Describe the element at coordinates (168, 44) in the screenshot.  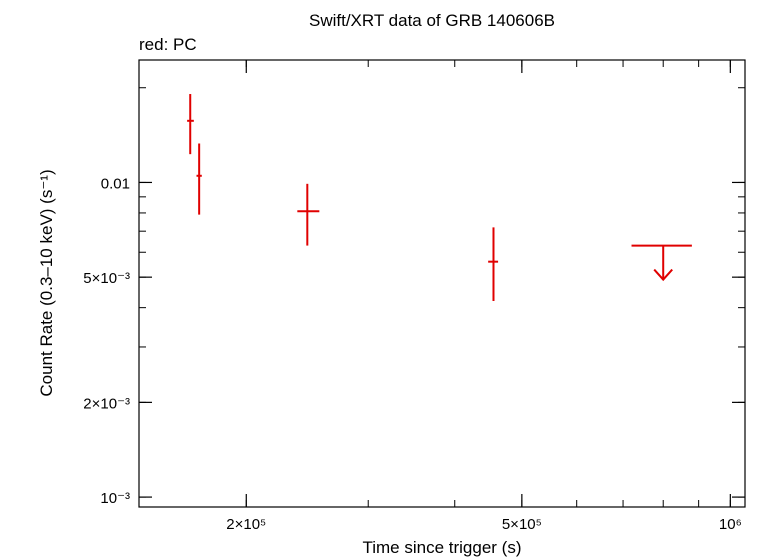
I see `chart-subtitle: red: PC` at that location.